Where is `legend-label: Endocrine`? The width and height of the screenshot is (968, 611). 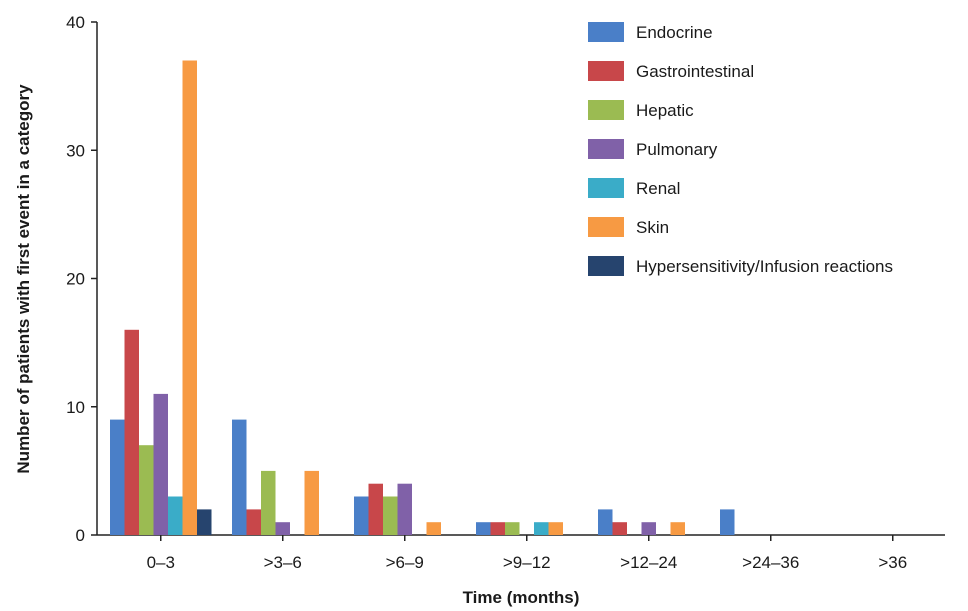 legend-label: Endocrine is located at coordinates (674, 32).